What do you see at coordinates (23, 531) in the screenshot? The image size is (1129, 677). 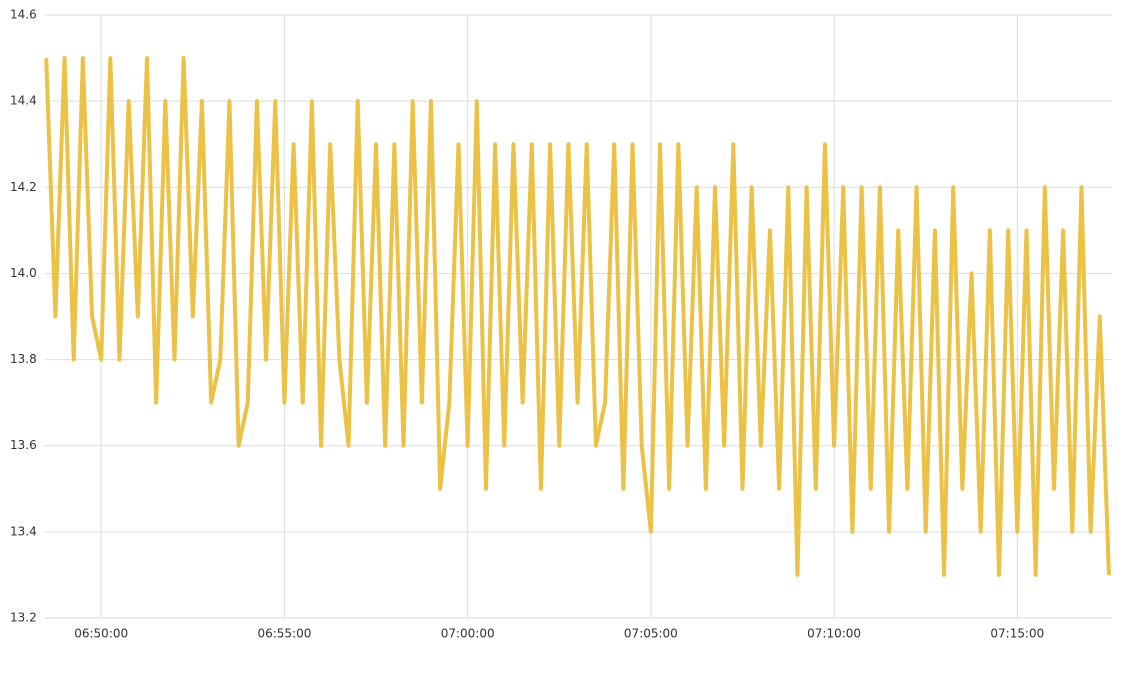 I see `y-tick-label: 13.4` at bounding box center [23, 531].